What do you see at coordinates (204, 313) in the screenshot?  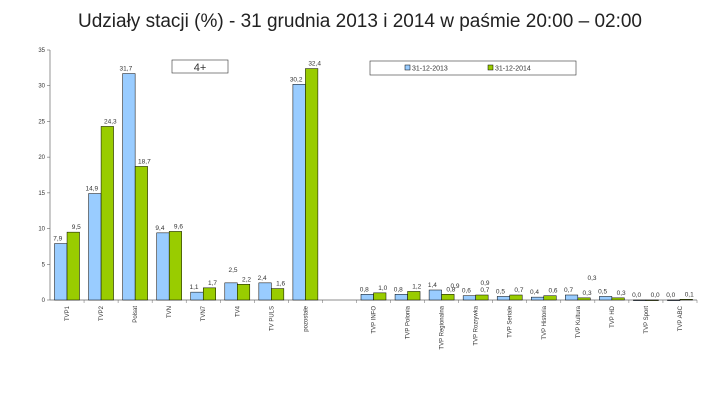 I see `category-label: TVN7` at bounding box center [204, 313].